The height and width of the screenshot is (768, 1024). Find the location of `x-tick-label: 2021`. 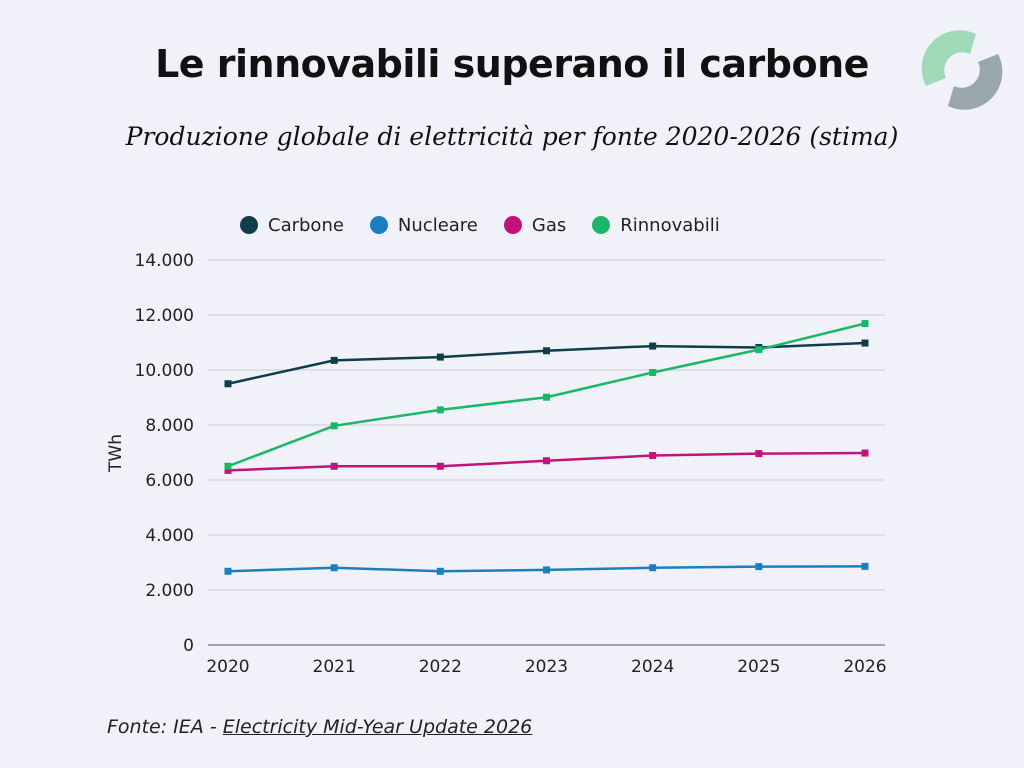

x-tick-label: 2021 is located at coordinates (334, 667).